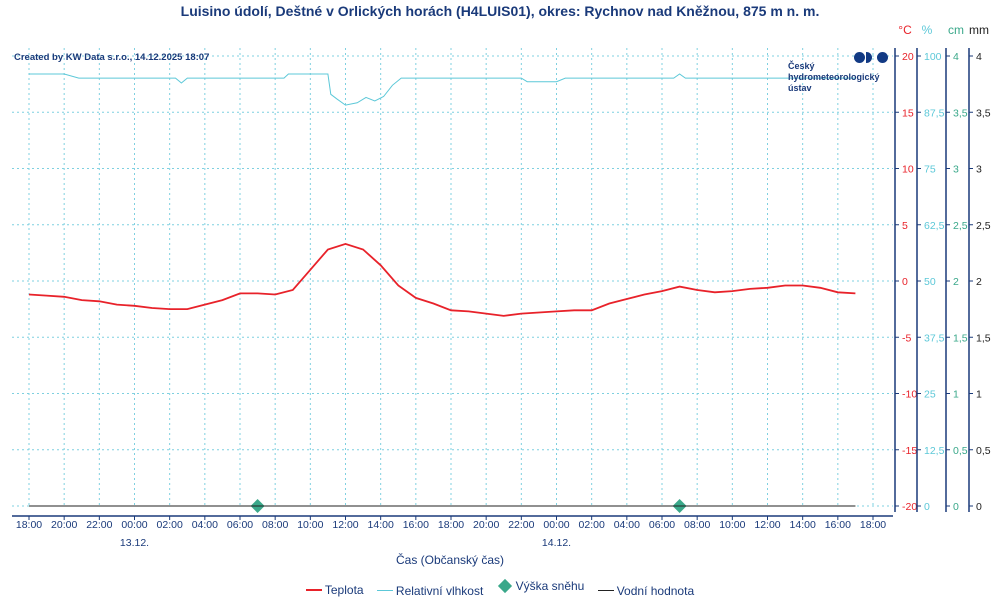 Image resolution: width=1000 pixels, height=600 pixels. What do you see at coordinates (930, 170) in the screenshot?
I see `y-tick-label: 75` at bounding box center [930, 170].